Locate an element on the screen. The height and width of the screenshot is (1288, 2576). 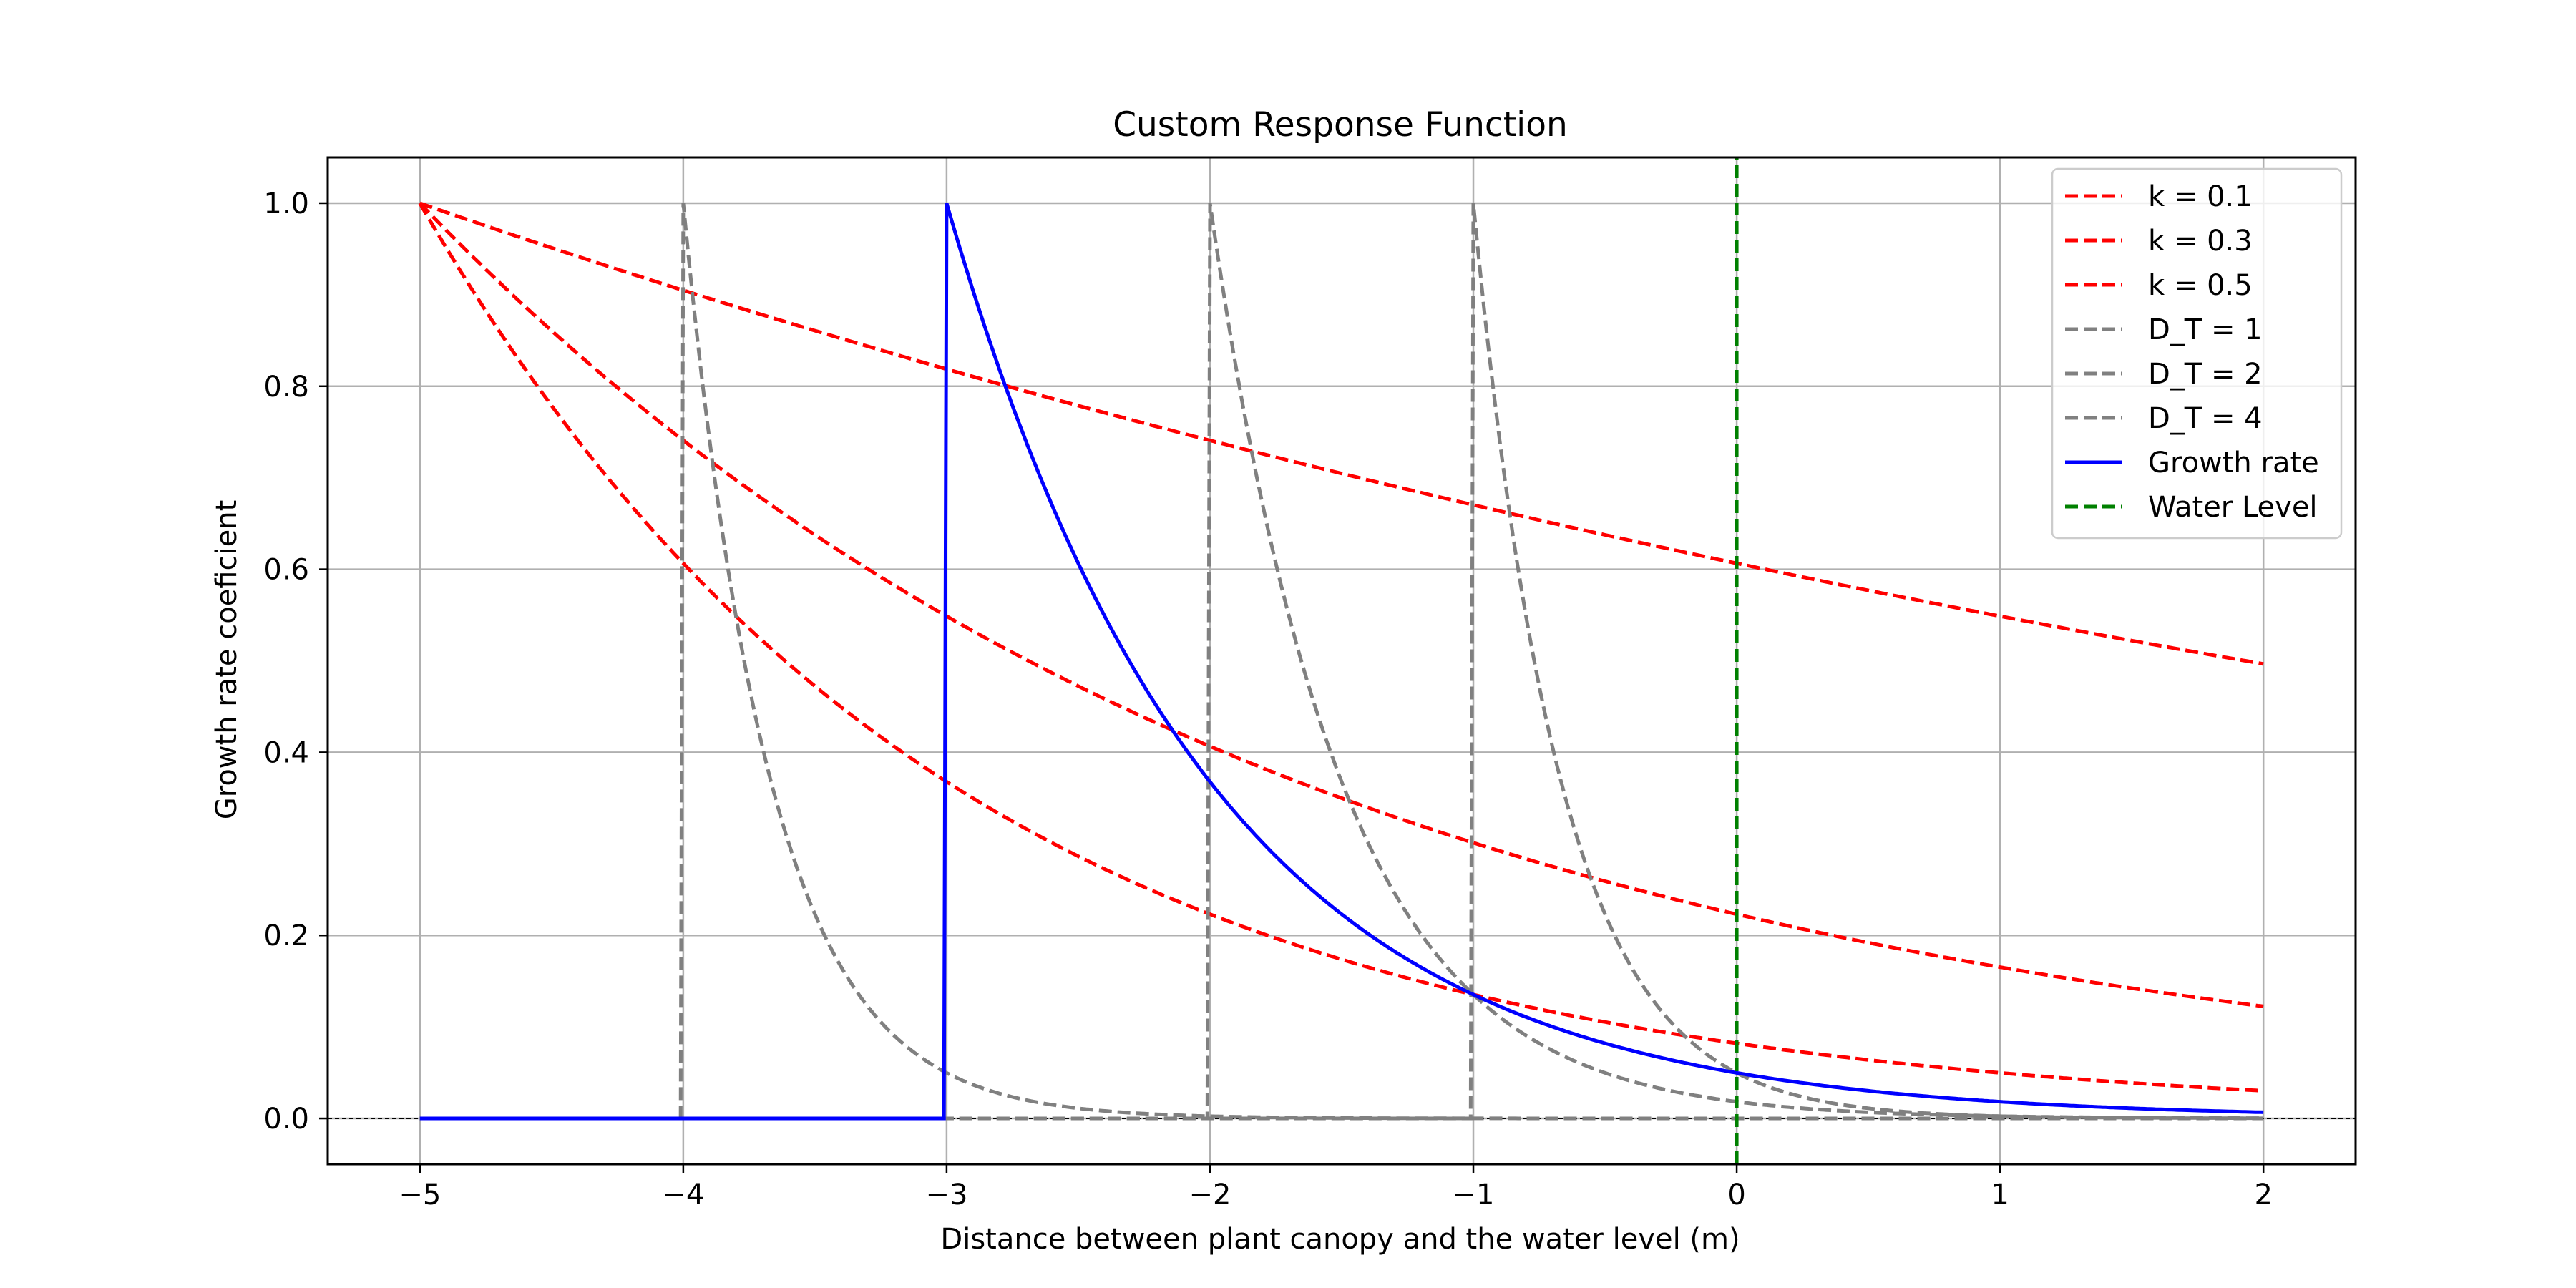
legend-label-k-0-5: k = 0.5 is located at coordinates (2200, 285).